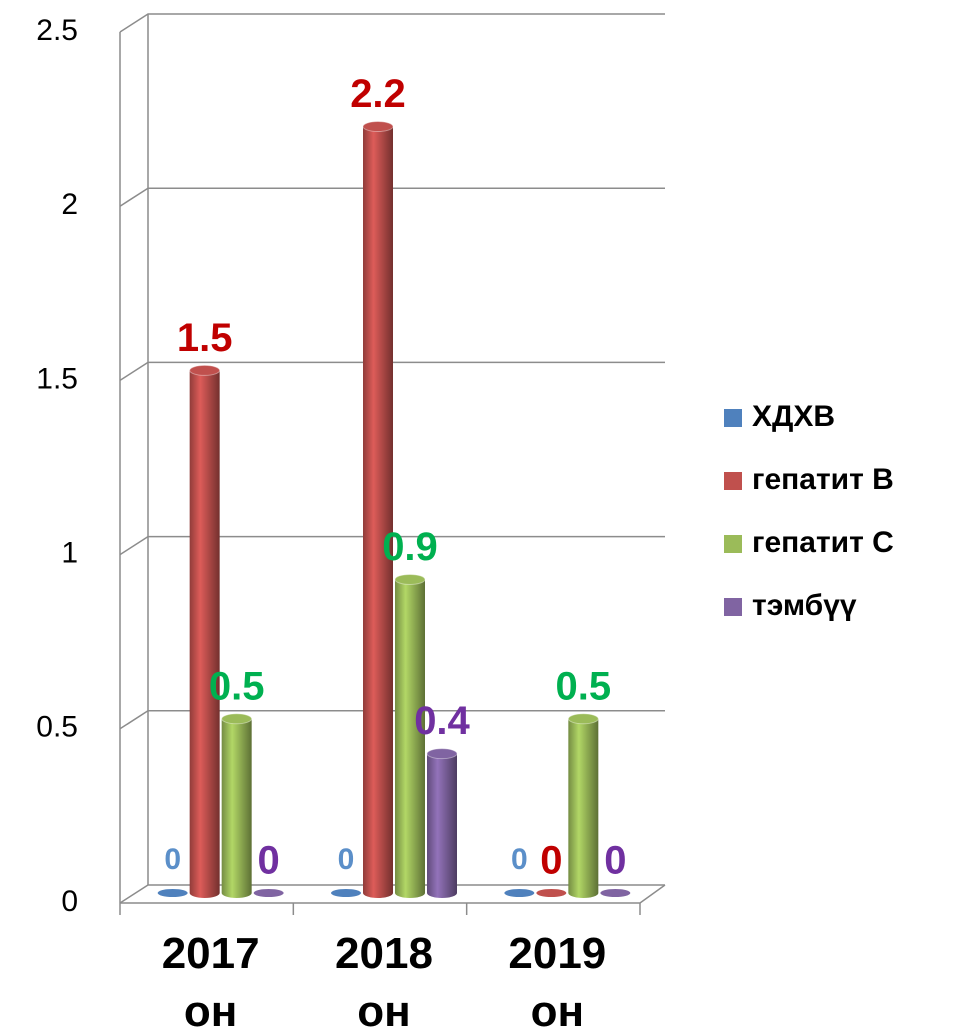 The image size is (961, 1035). Describe the element at coordinates (442, 721) in the screenshot. I see `data-label: 0.4` at that location.